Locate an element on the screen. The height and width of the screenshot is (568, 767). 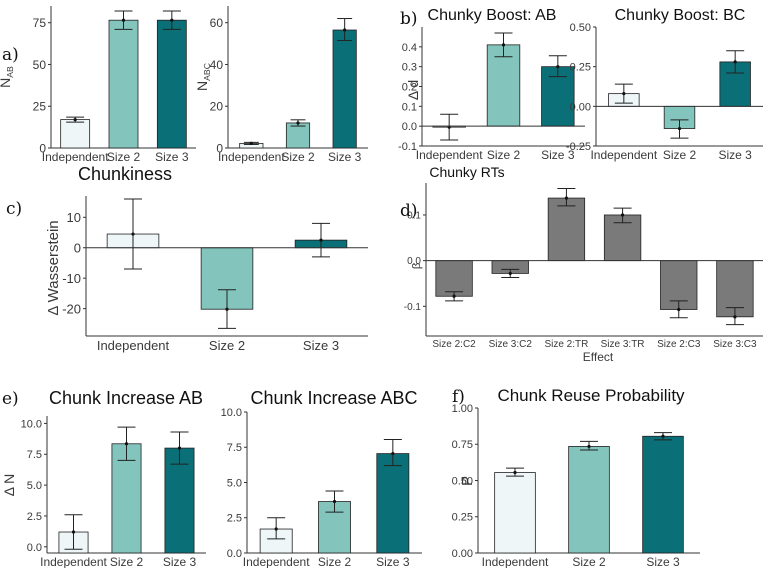
y-tick-label: -0.1 is located at coordinates (413, 307).